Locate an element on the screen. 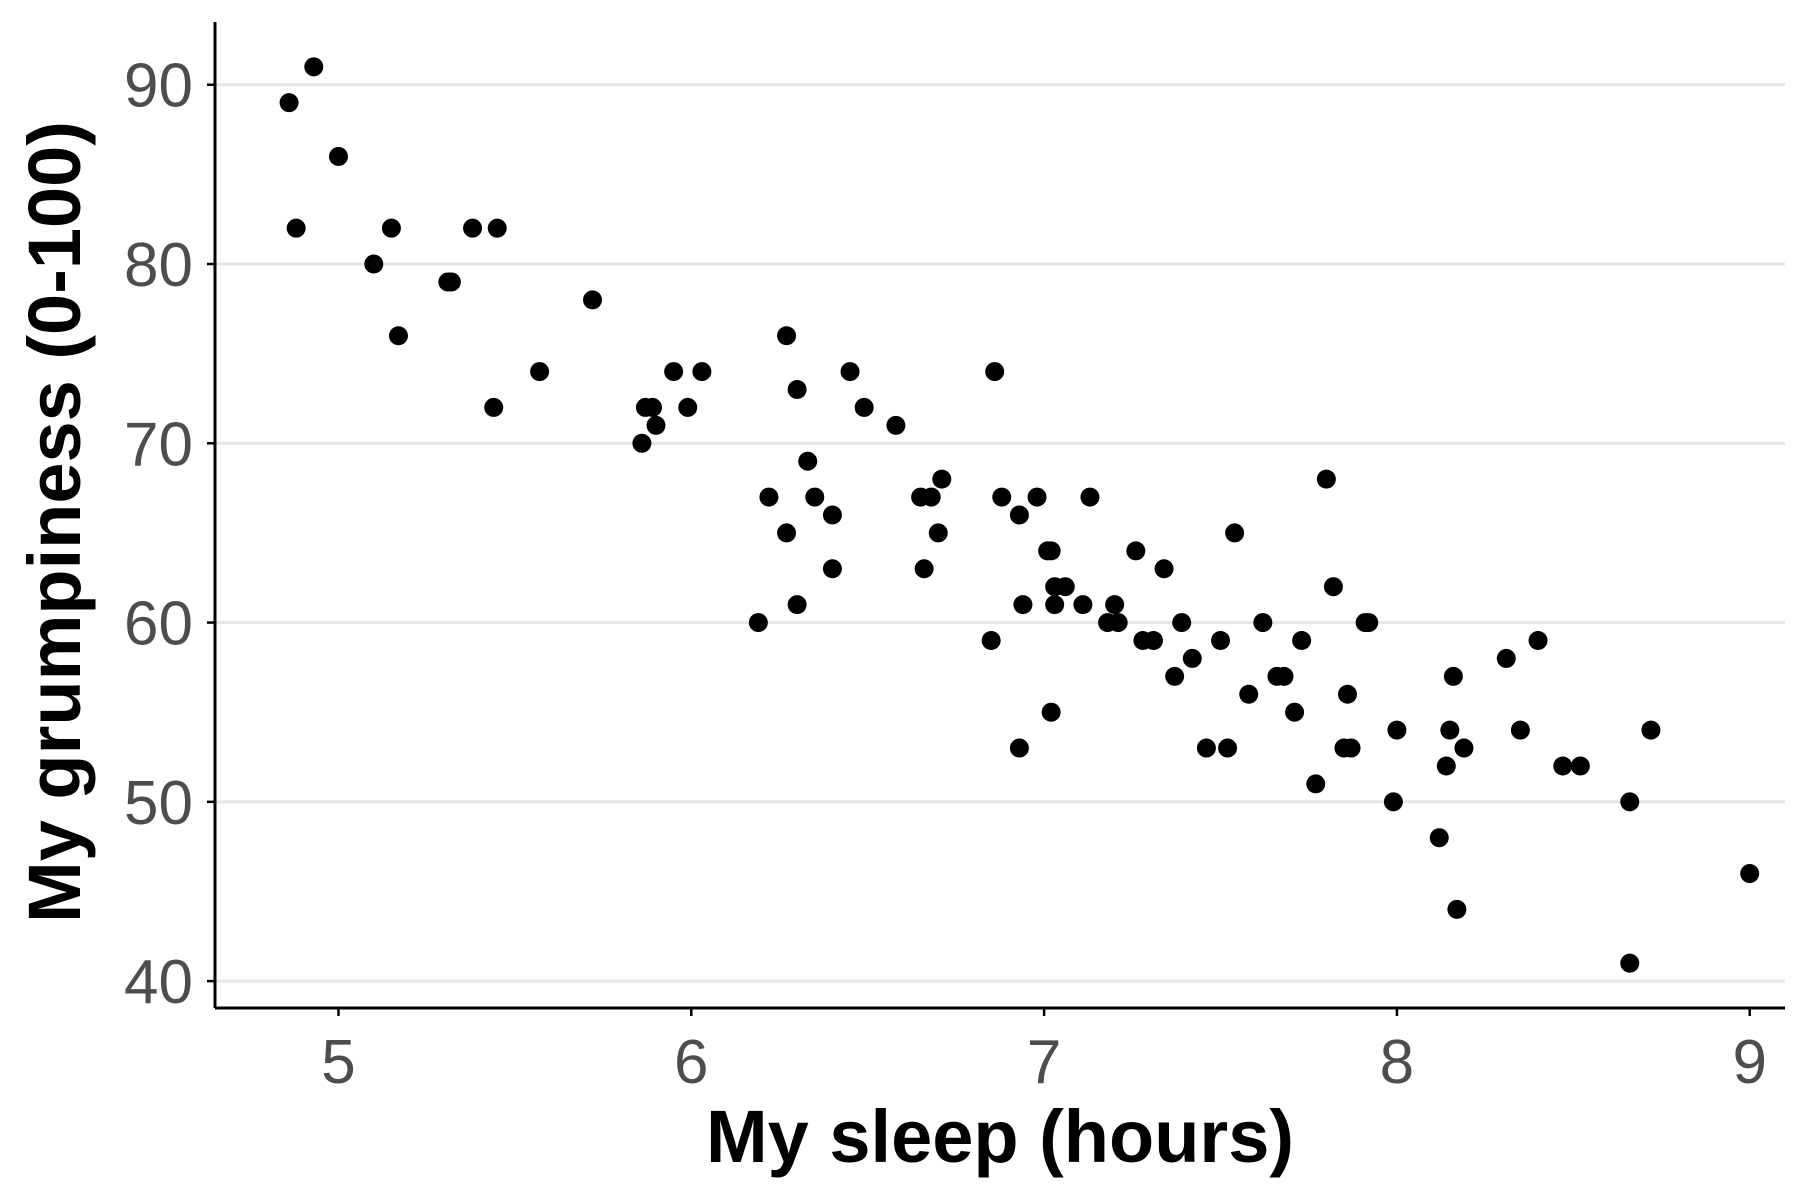  y-tick-label: 50 is located at coordinates (158, 803).